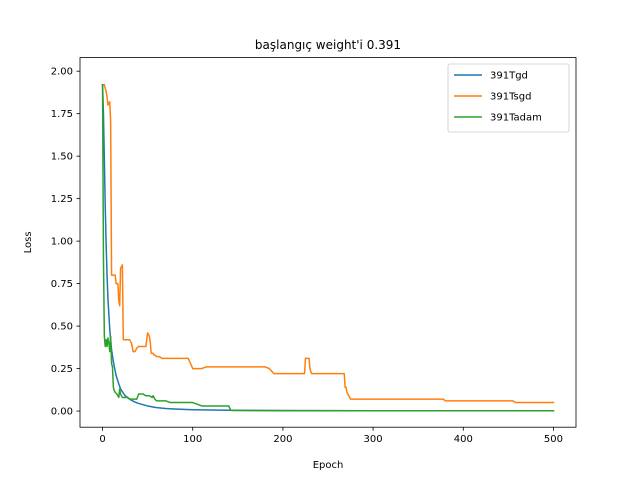 The height and width of the screenshot is (480, 640). I want to click on y-tick-label: 0.75, so click(62, 284).